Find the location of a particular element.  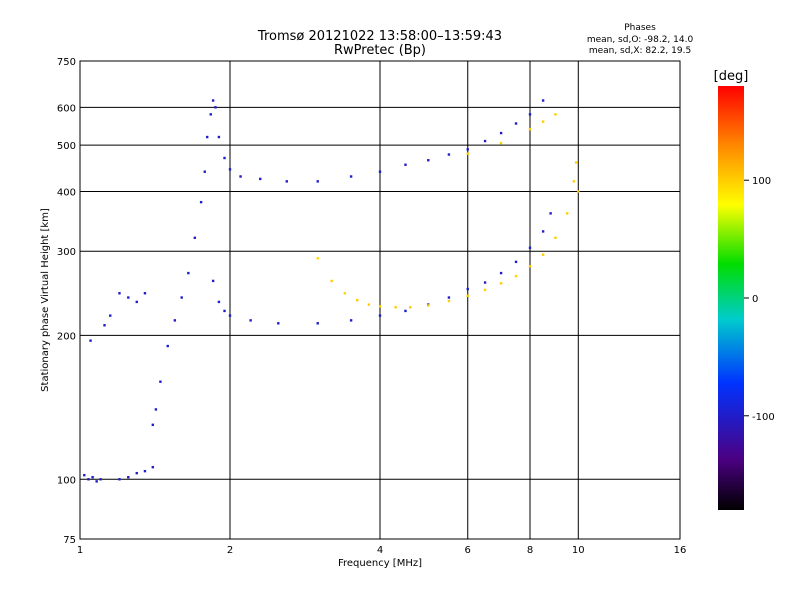

stats-heading: Phases is located at coordinates (640, 28).